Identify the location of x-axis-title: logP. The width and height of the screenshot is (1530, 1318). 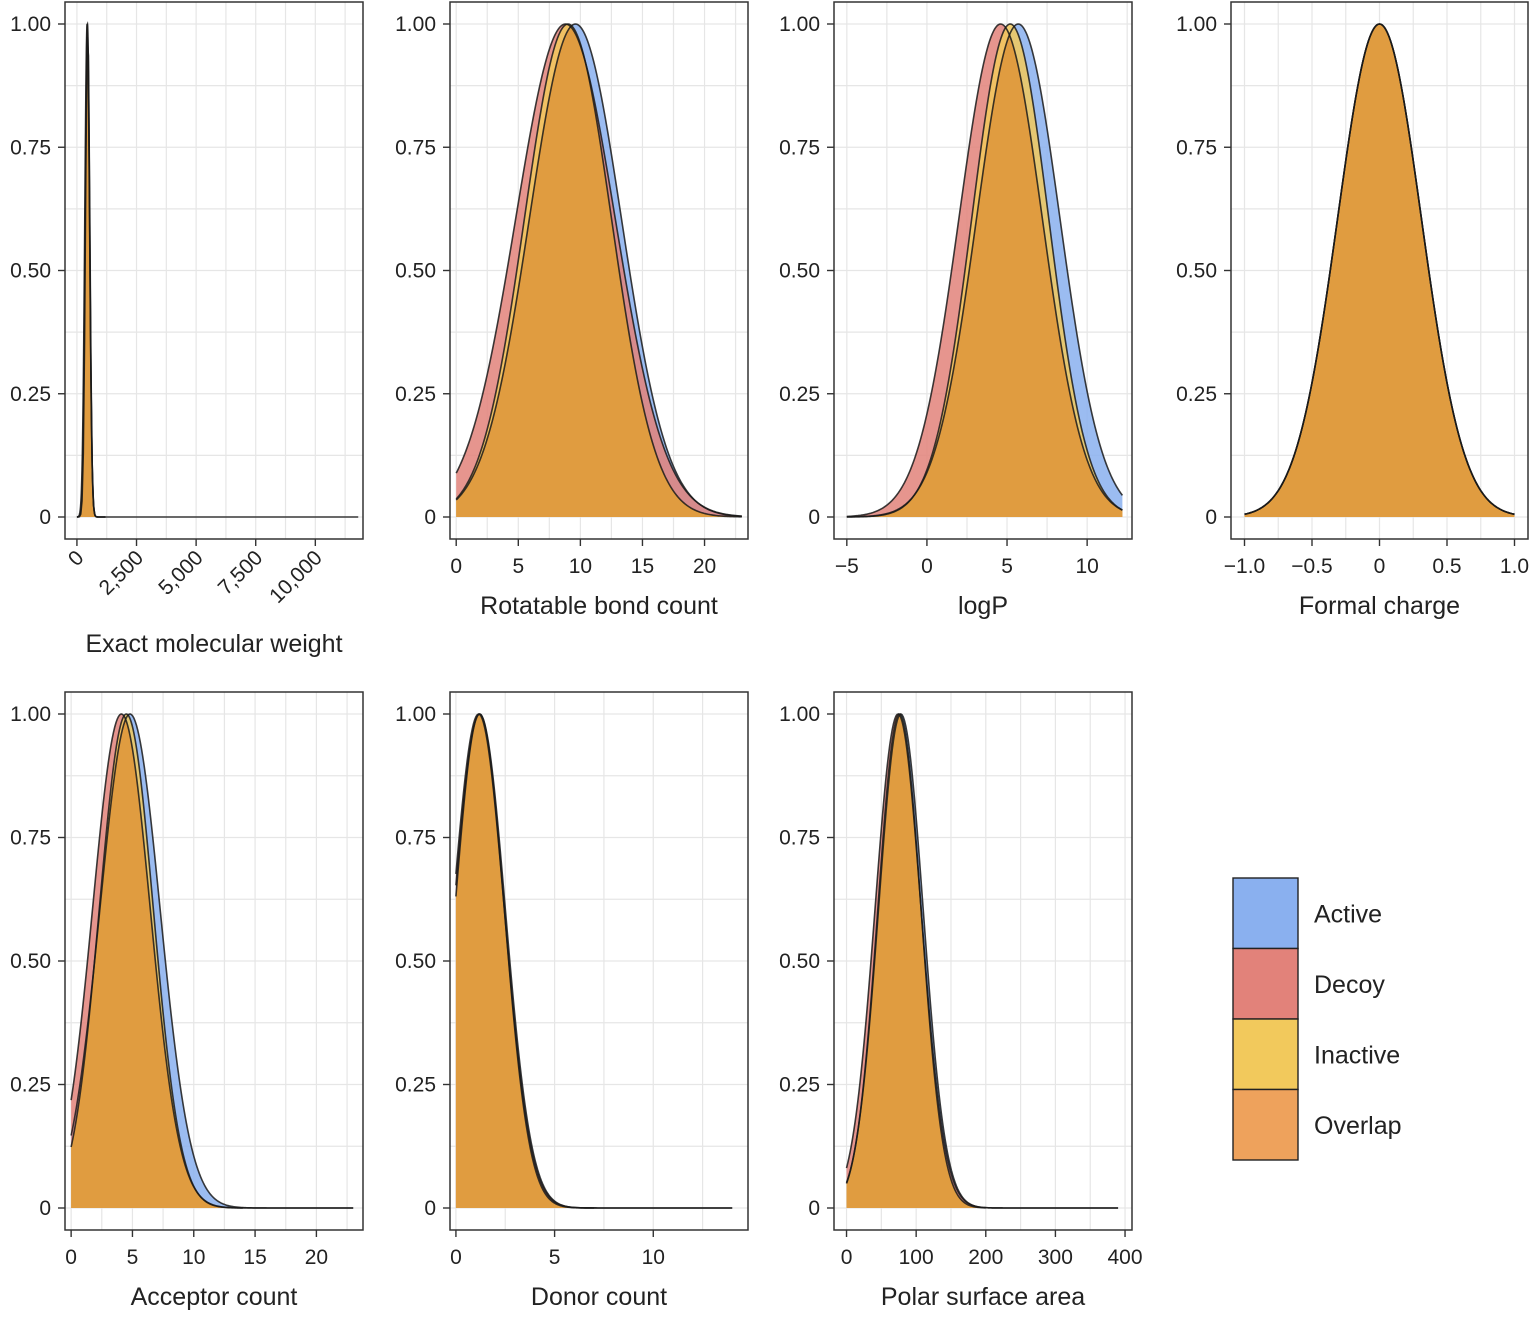
(983, 606).